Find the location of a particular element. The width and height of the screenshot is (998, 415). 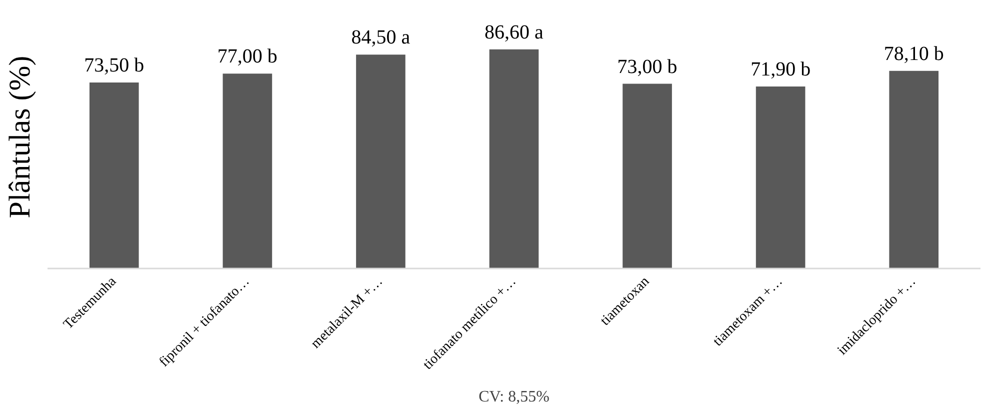

data-label: 78,10 b is located at coordinates (914, 53).